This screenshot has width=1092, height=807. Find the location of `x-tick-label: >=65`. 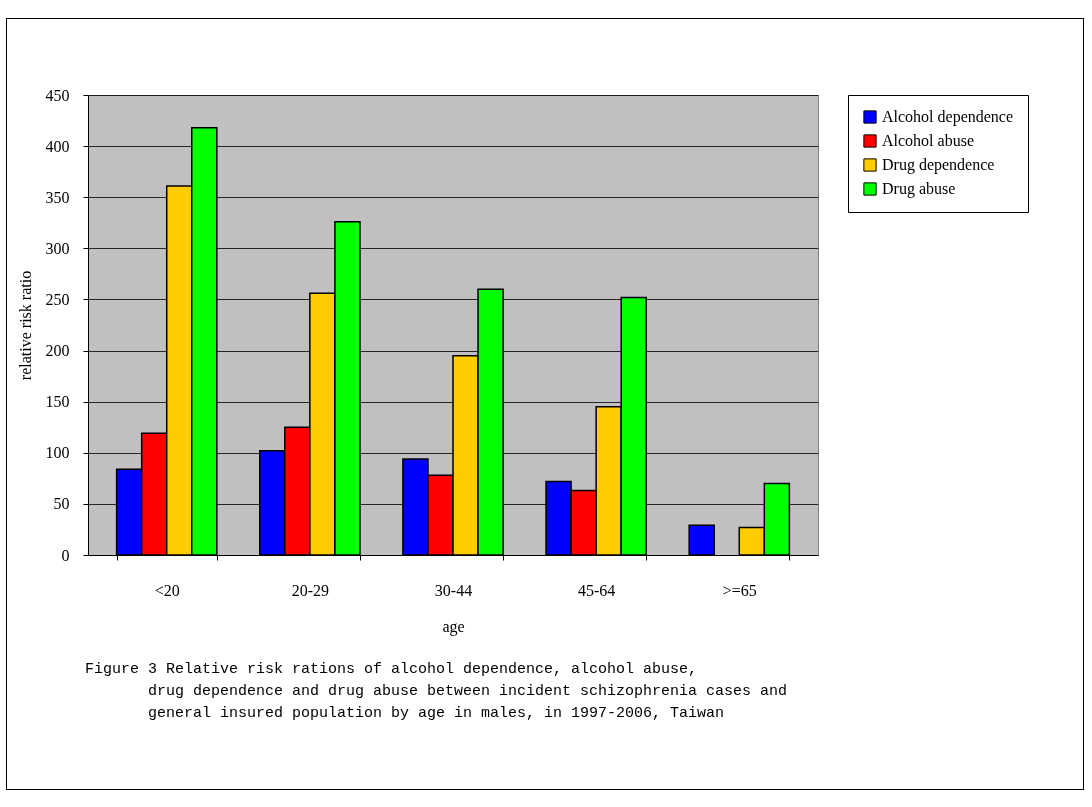

x-tick-label: >=65 is located at coordinates (739, 590).